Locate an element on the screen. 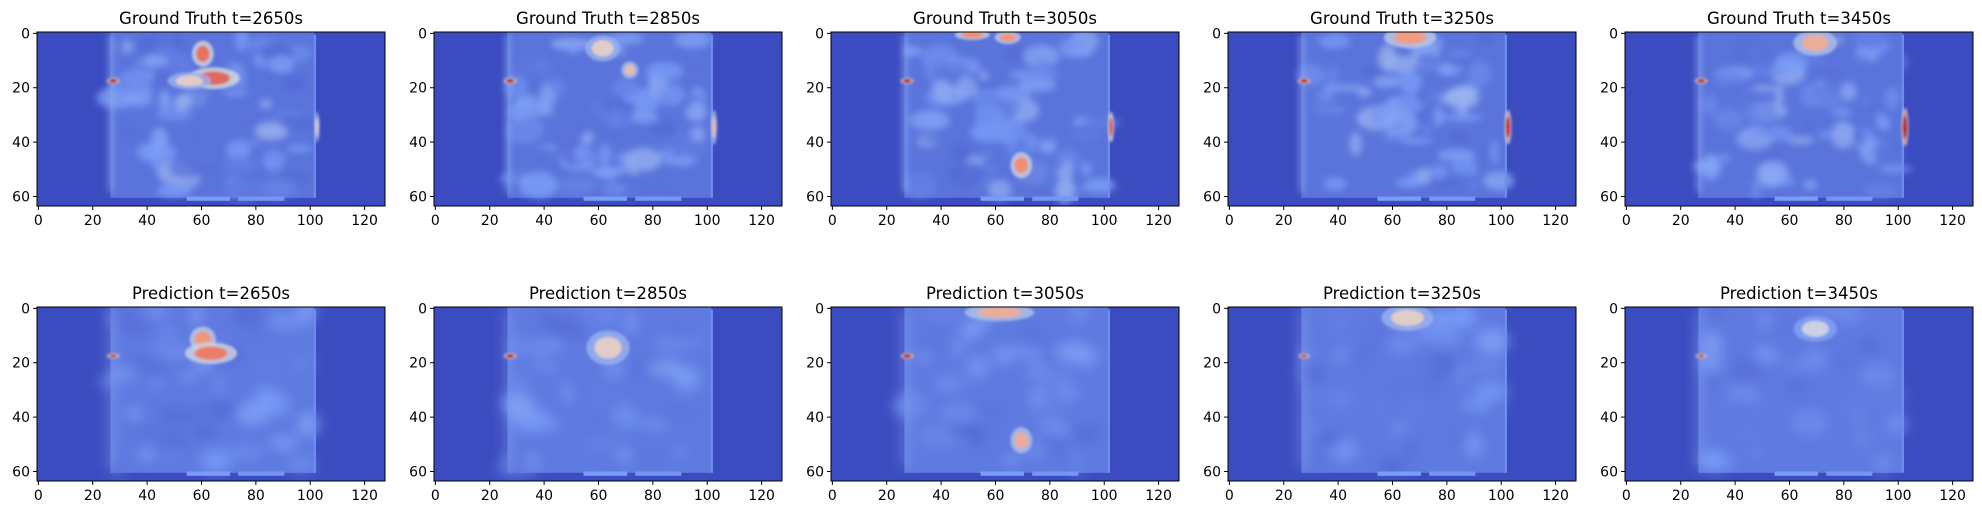  heatmap-image is located at coordinates (1402, 119).